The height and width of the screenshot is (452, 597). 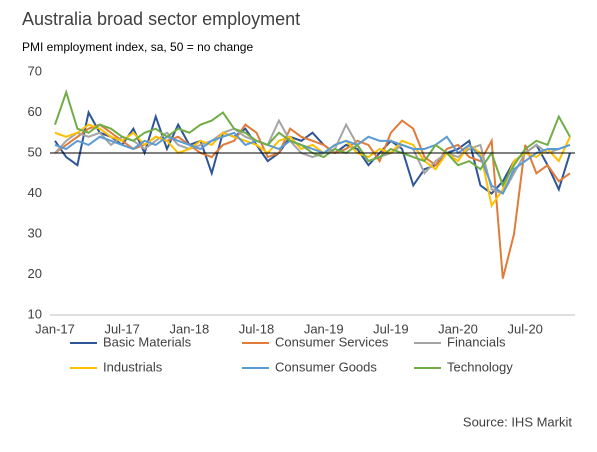 I want to click on legend-label: Basic Materials, so click(x=147, y=341).